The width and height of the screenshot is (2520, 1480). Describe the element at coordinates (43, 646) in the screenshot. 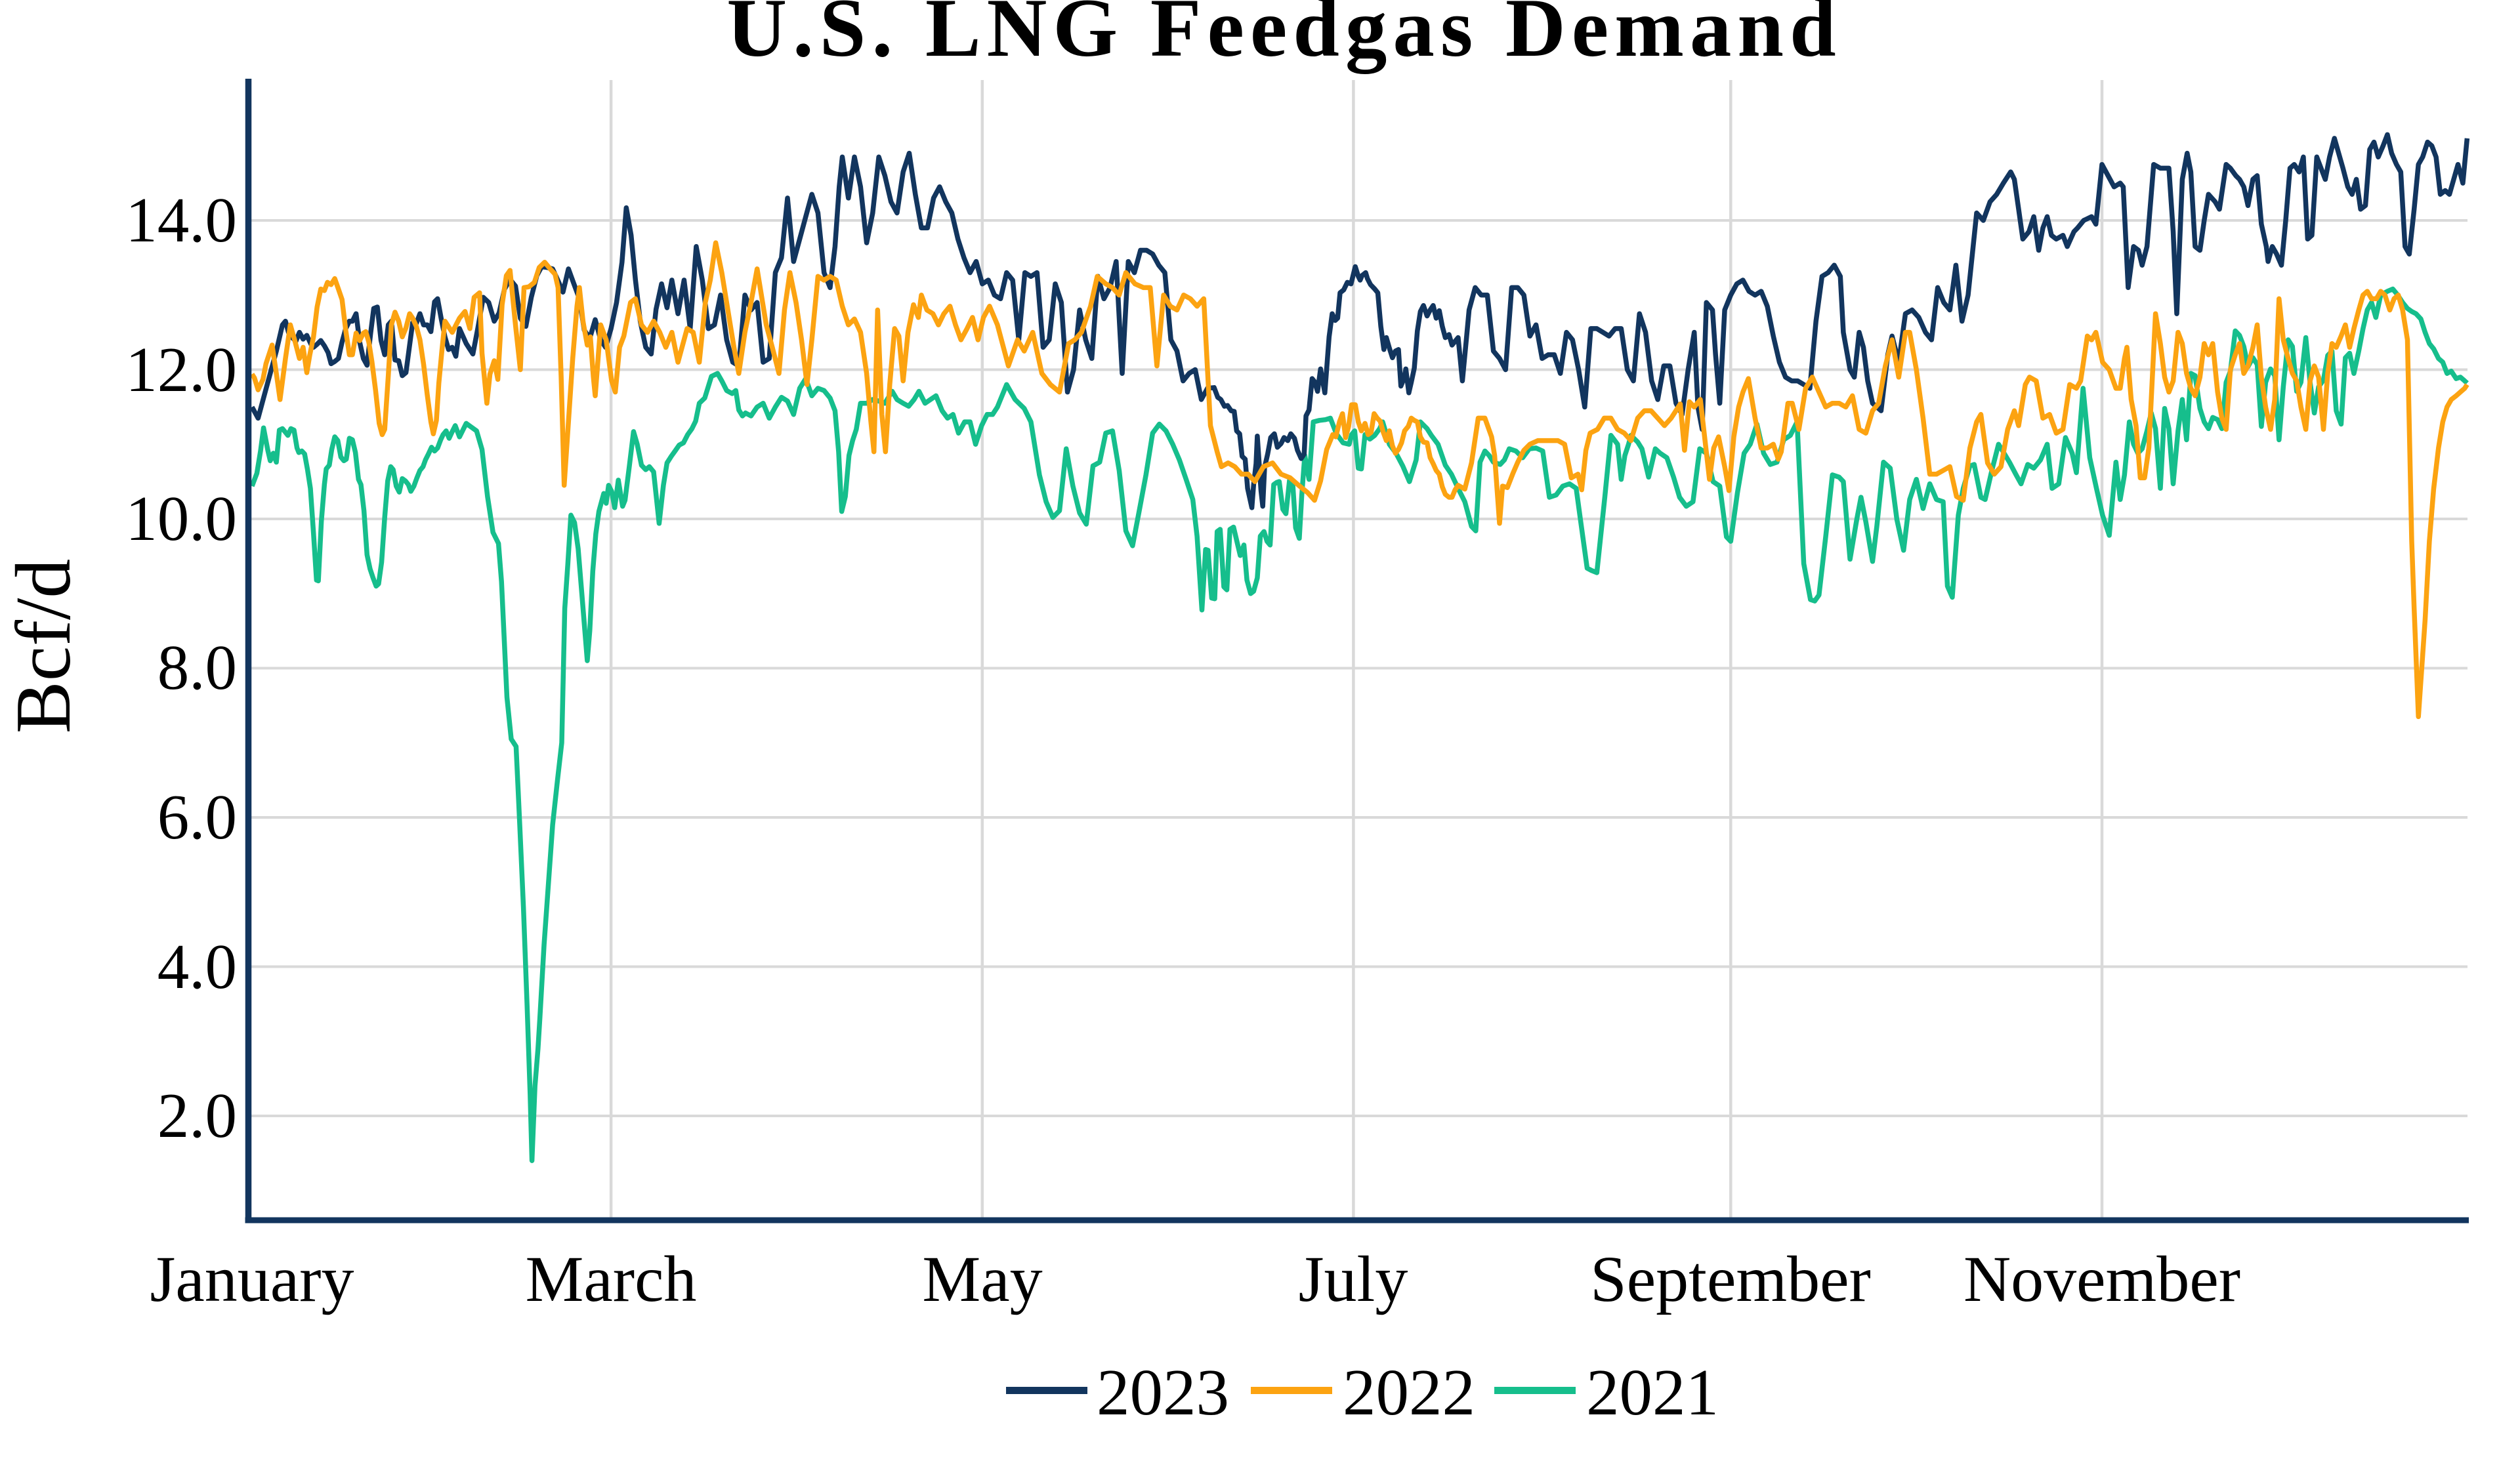

I see `svg-text: Bcf/d` at that location.